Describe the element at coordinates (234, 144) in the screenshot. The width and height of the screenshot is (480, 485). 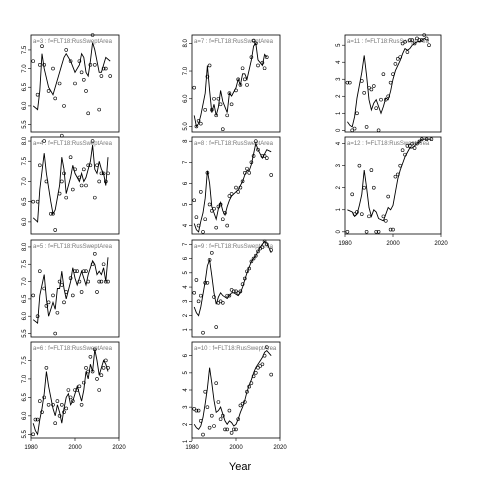
I see `panel-title: a=8 : f=FLT18:RusSweptArea` at that location.